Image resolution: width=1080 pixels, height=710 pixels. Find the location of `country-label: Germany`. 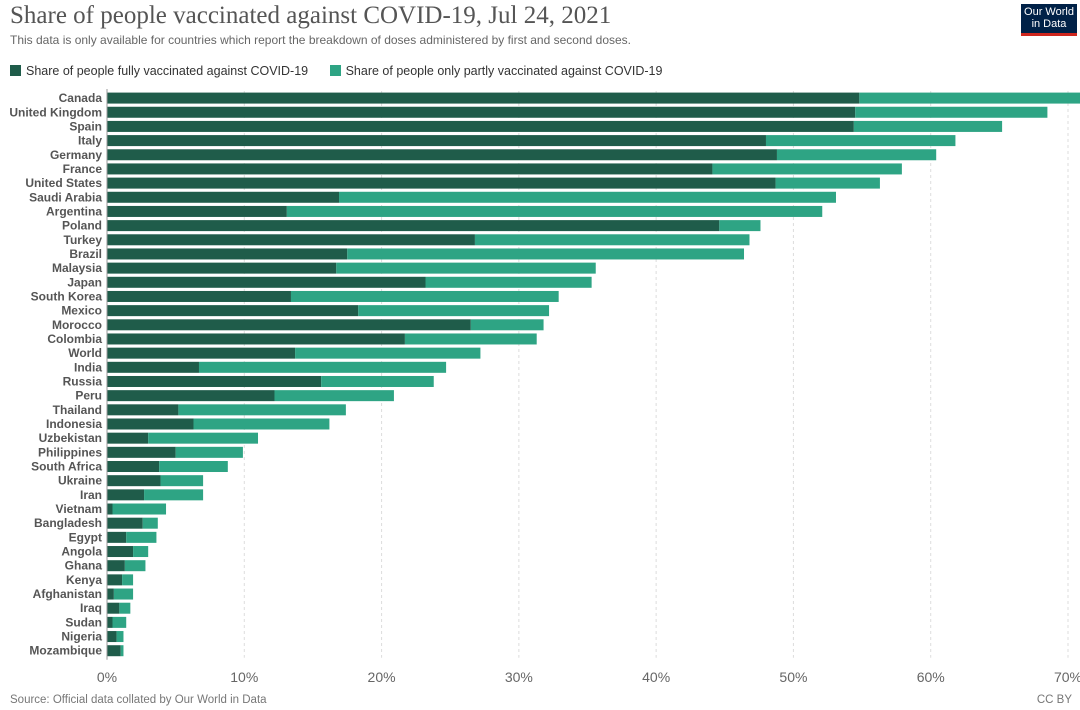

country-label: Germany is located at coordinates (76, 155).